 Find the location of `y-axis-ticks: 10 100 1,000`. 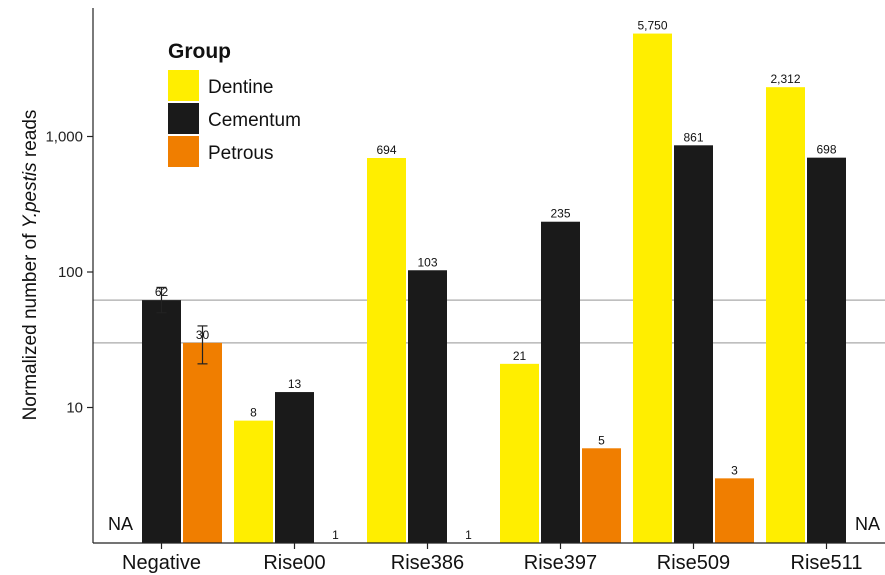

y-axis-ticks: 10 100 1,000 is located at coordinates (69, 273).